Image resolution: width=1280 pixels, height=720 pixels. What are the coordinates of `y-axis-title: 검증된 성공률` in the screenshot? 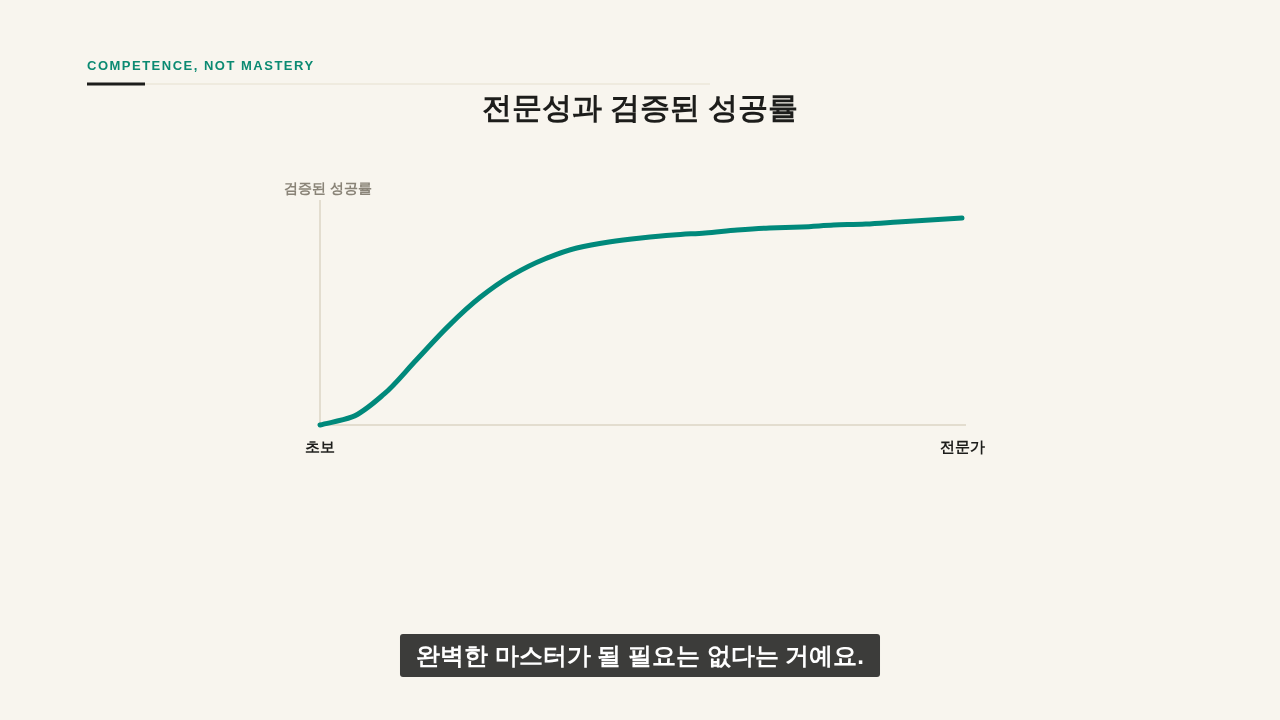 It's located at (328, 188).